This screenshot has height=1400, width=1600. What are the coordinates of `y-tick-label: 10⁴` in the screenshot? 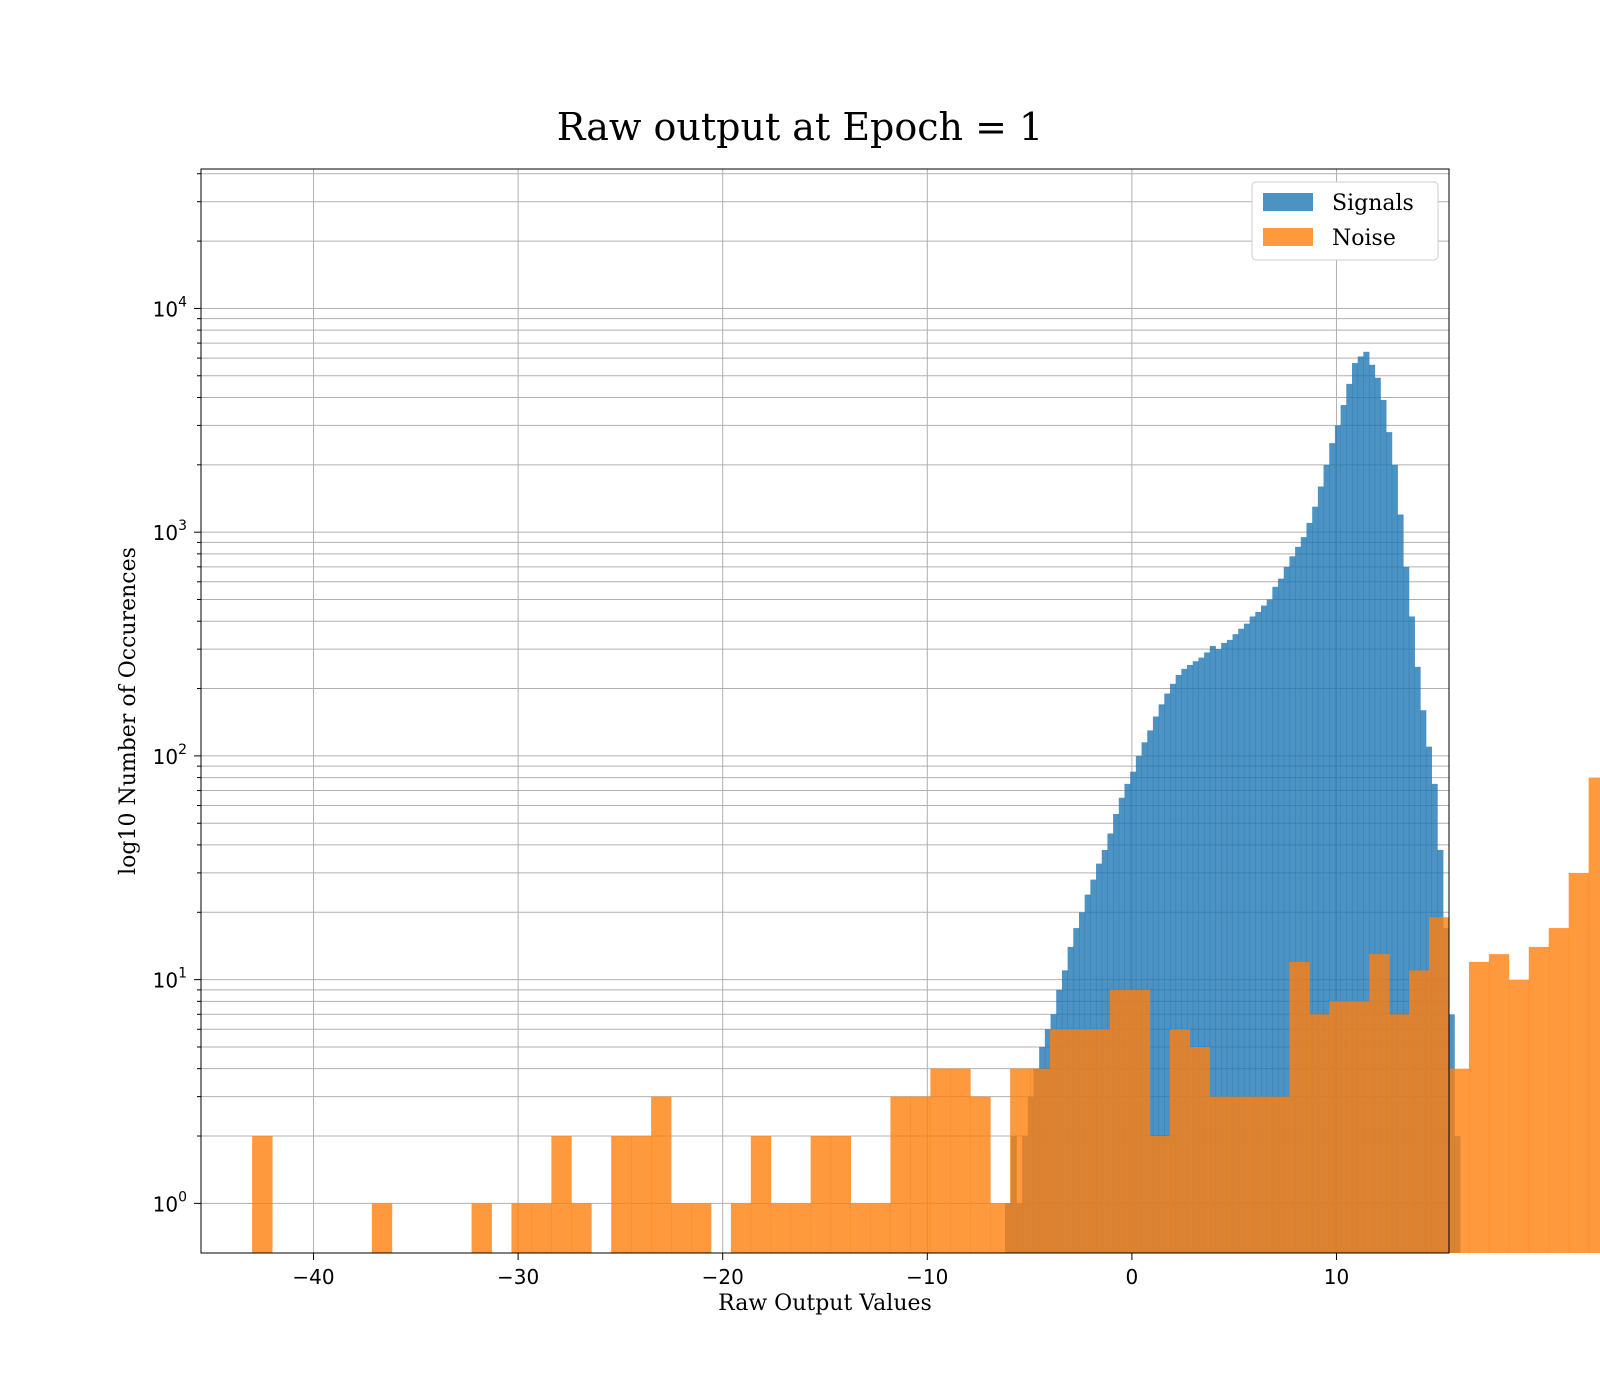 It's located at (170, 307).